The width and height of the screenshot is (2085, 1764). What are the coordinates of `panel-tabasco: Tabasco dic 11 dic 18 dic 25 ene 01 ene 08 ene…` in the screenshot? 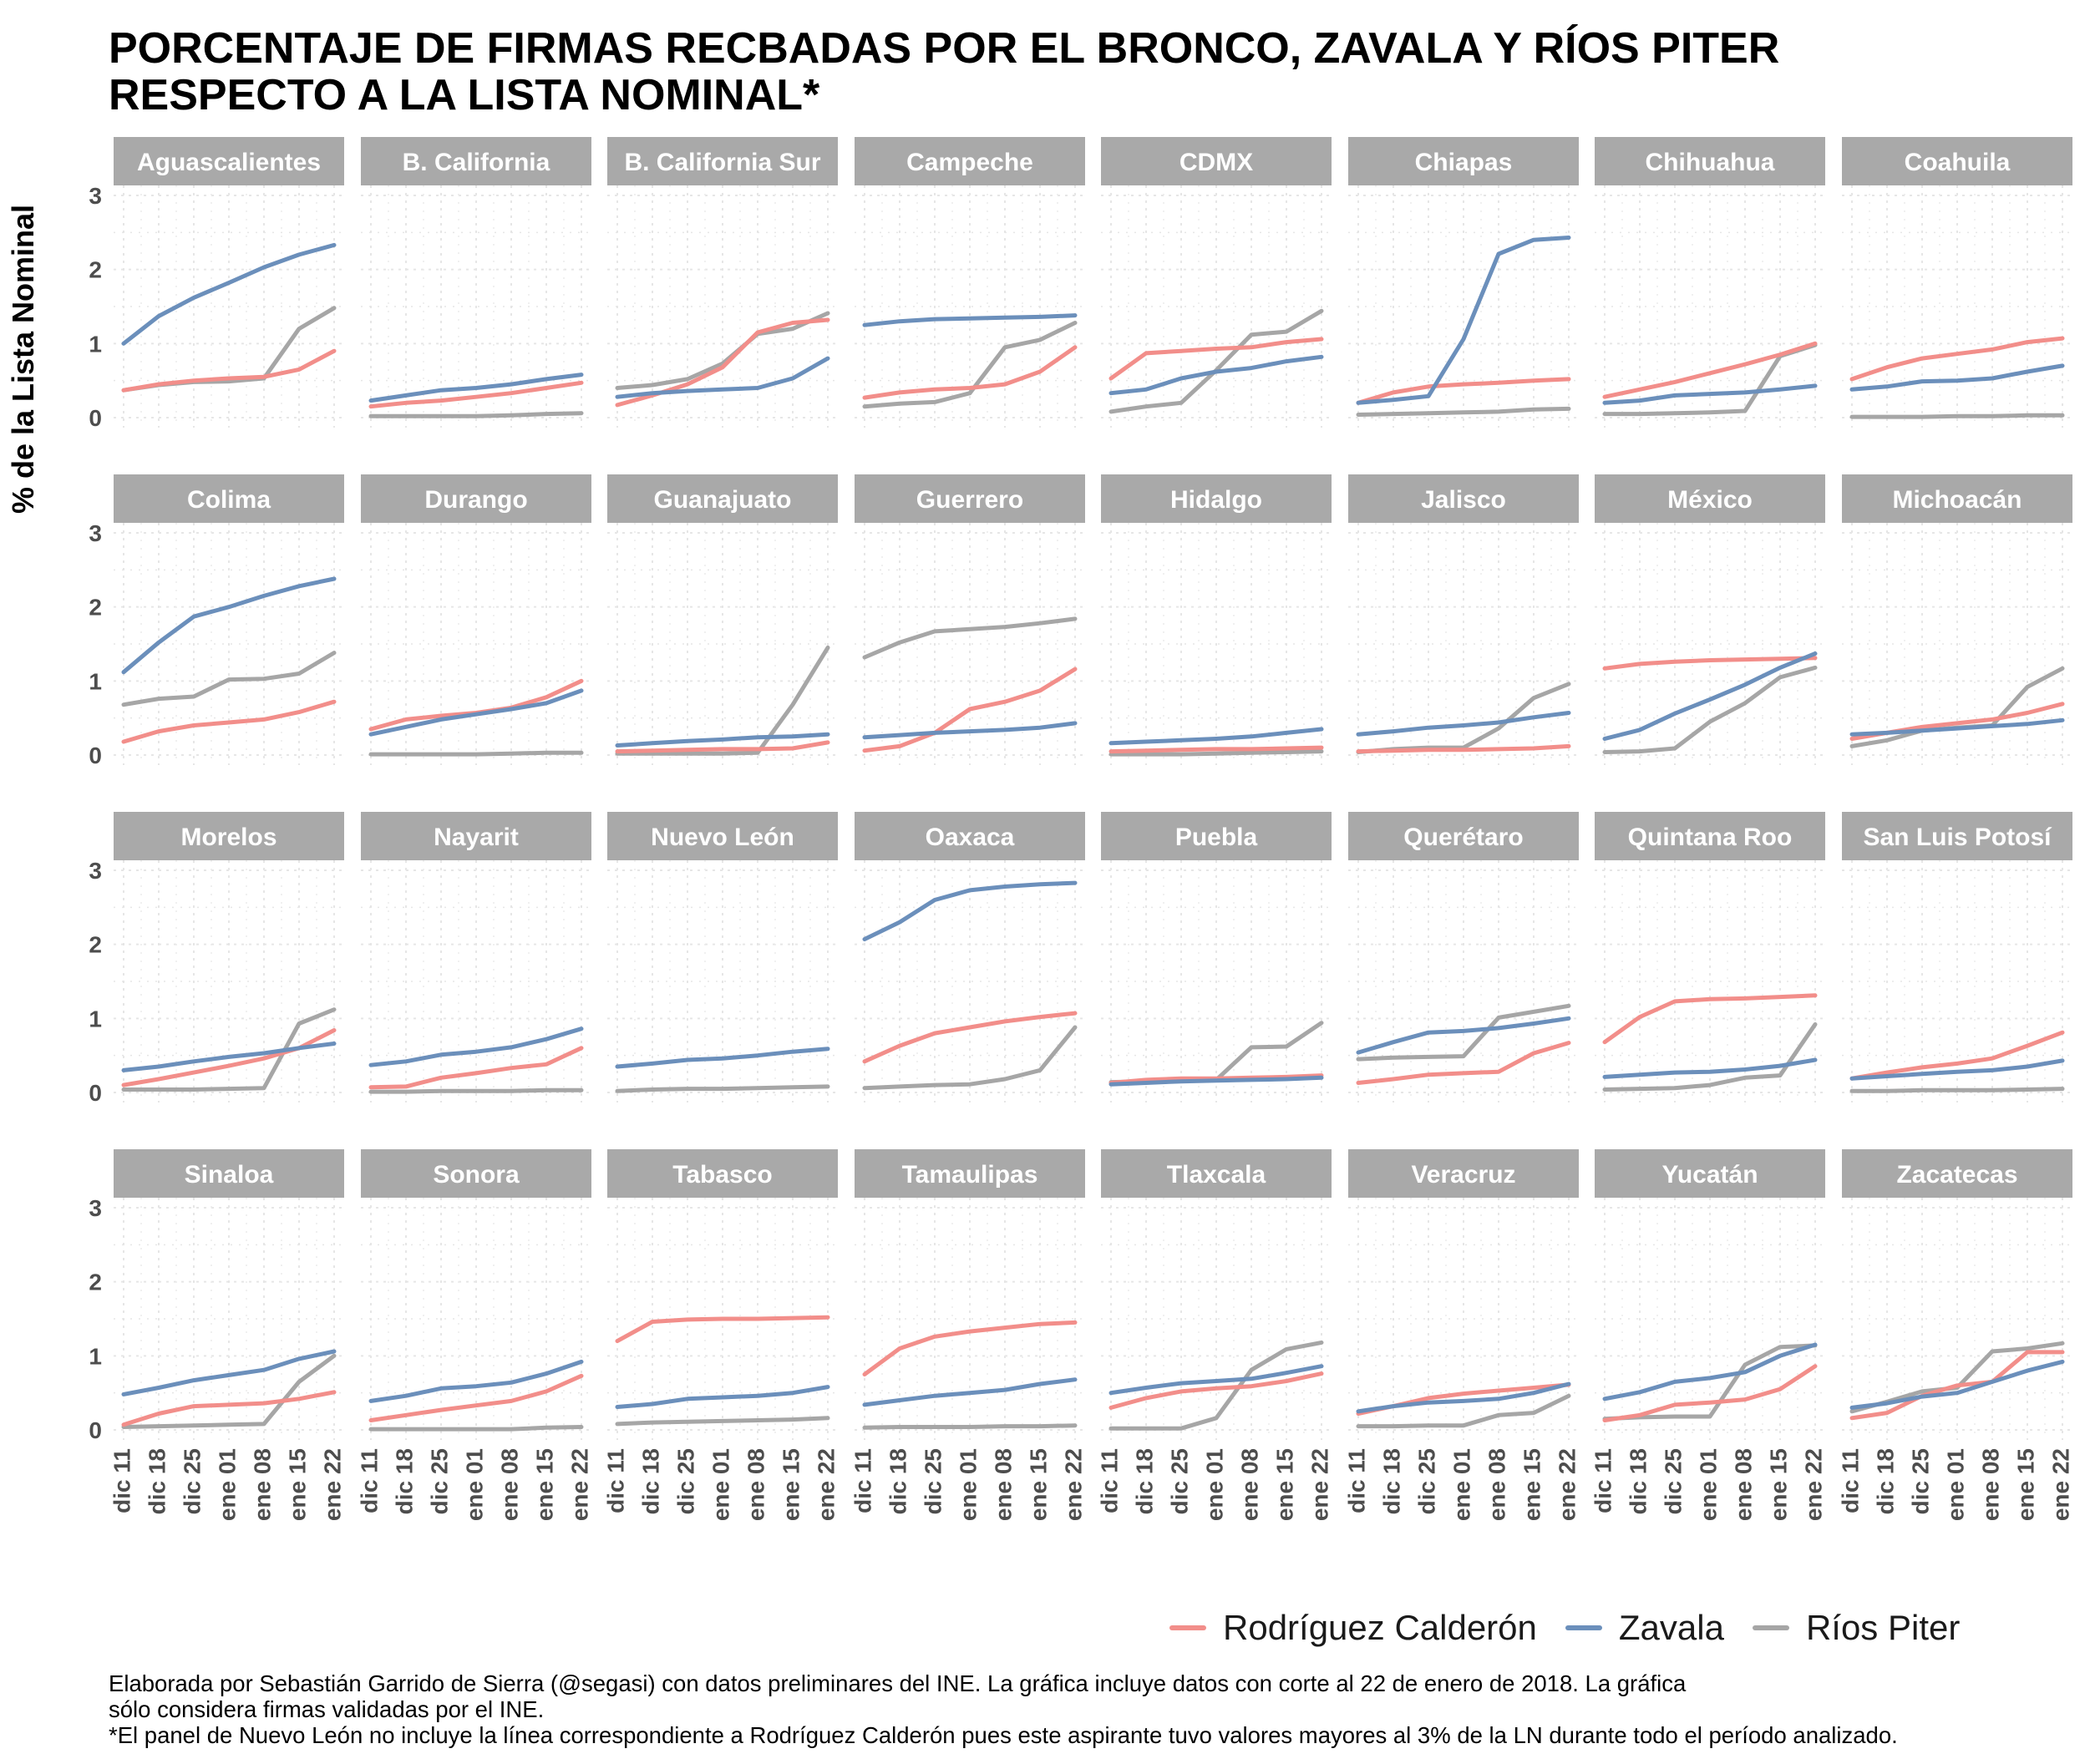 It's located at (720, 1335).